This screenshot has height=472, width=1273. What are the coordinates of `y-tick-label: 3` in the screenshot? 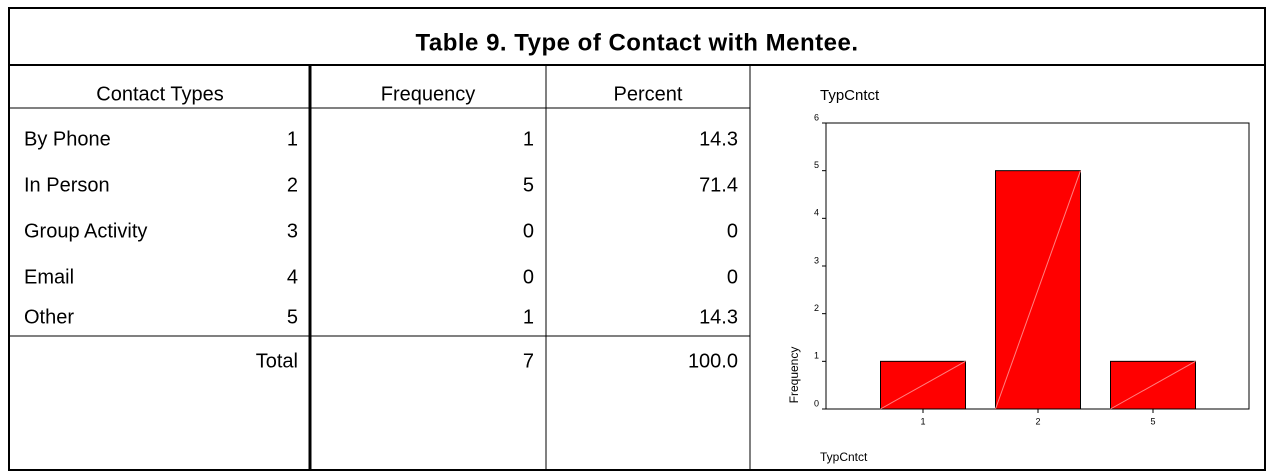 It's located at (816, 260).